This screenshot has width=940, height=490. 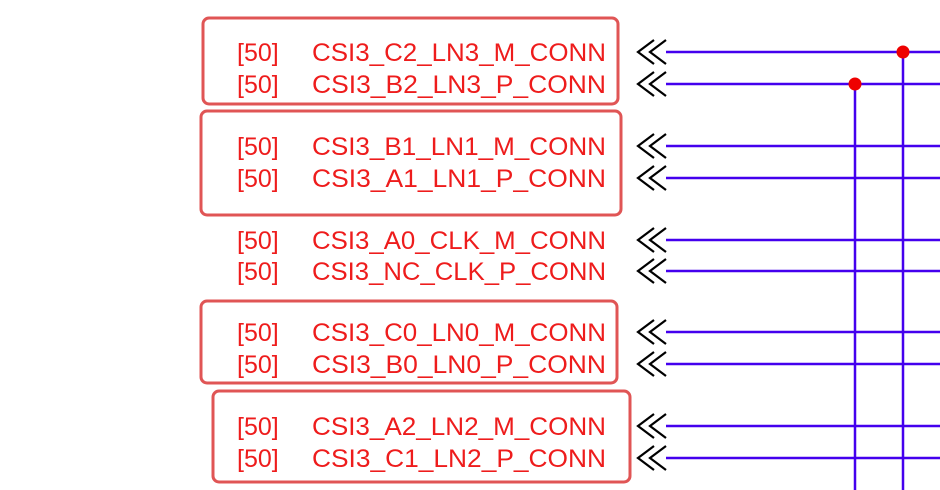 What do you see at coordinates (651, 255) in the screenshot?
I see `offpage-connectors` at bounding box center [651, 255].